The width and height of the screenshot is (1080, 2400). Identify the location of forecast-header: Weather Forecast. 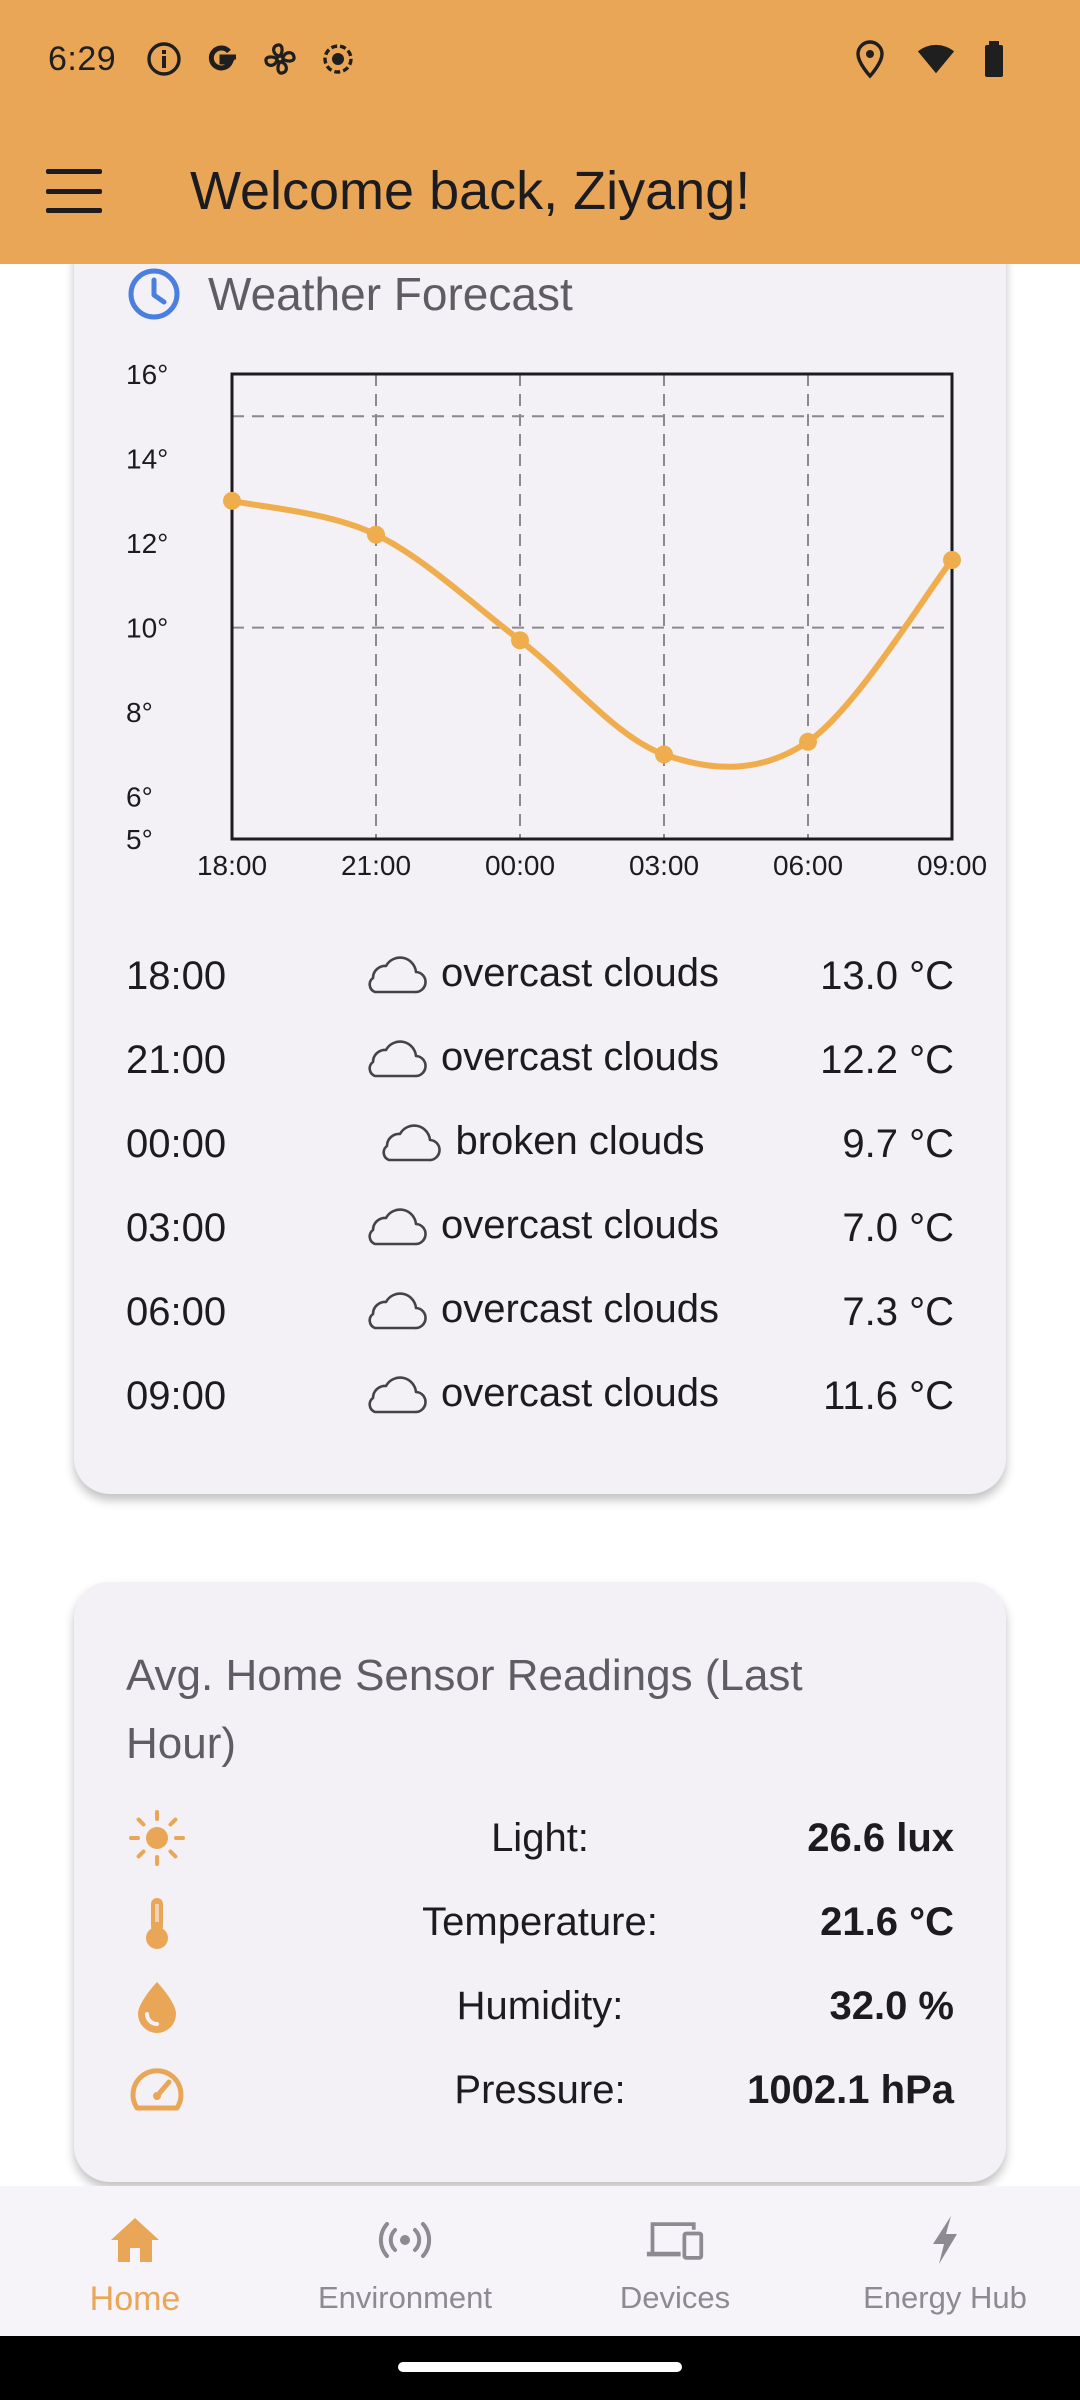
(349, 294).